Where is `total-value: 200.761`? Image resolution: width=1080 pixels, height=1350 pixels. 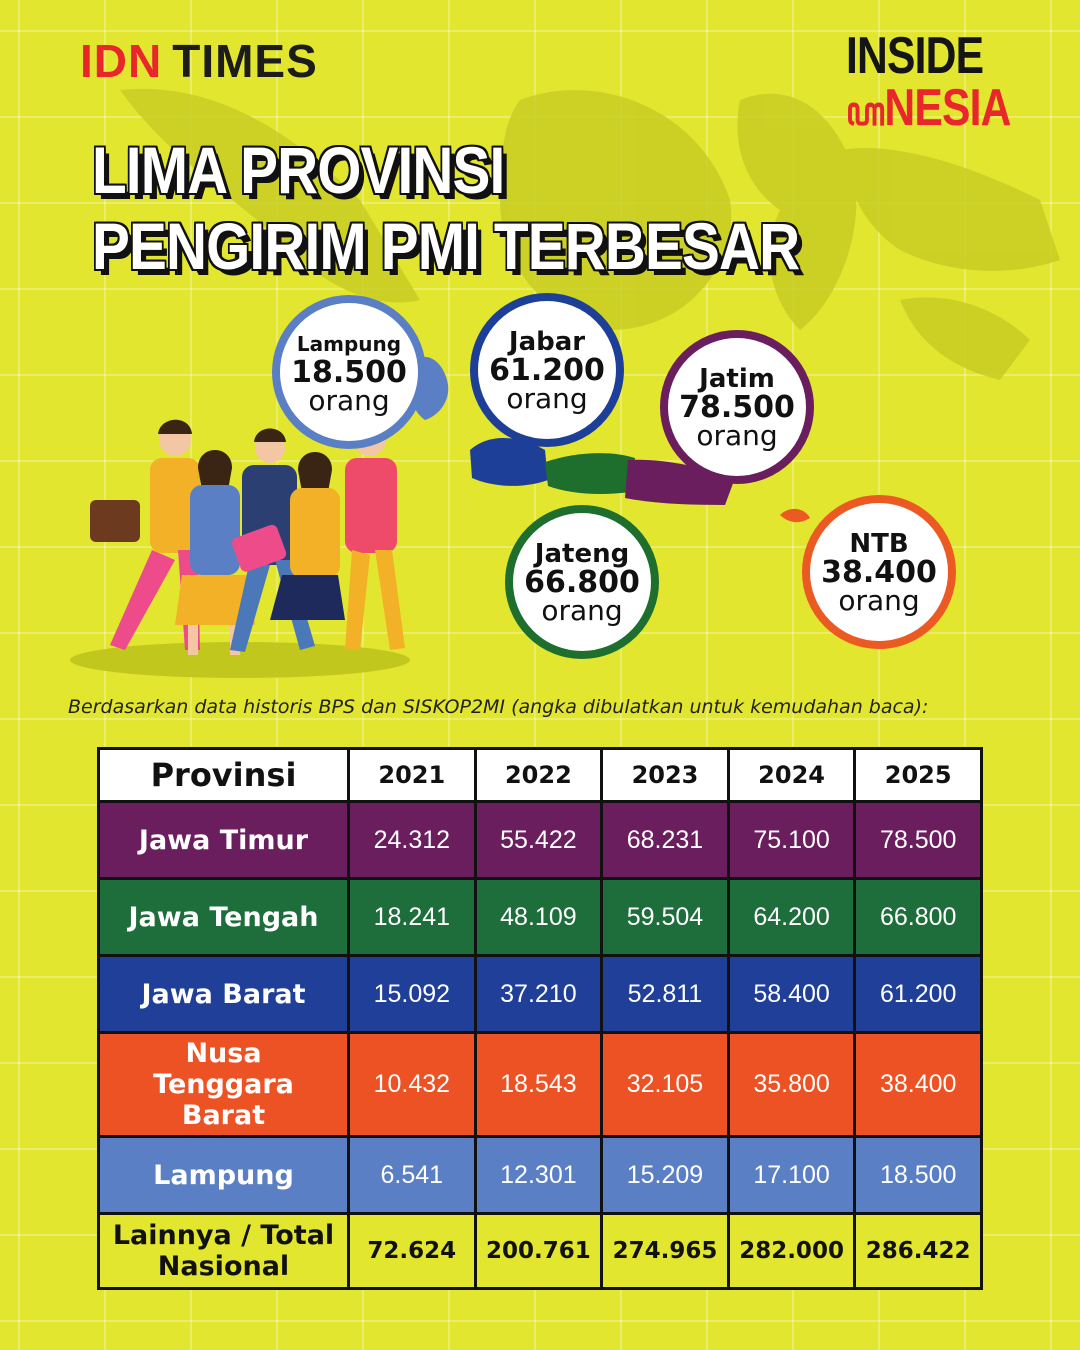
total-value: 200.761 is located at coordinates (538, 1251).